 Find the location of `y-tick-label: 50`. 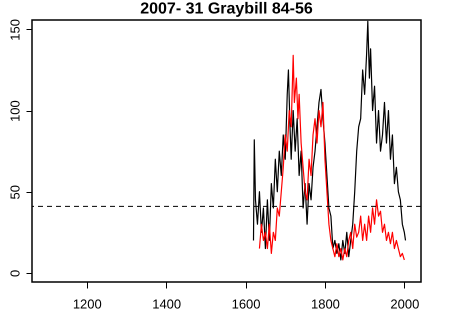

y-tick-label: 50 is located at coordinates (15, 192).